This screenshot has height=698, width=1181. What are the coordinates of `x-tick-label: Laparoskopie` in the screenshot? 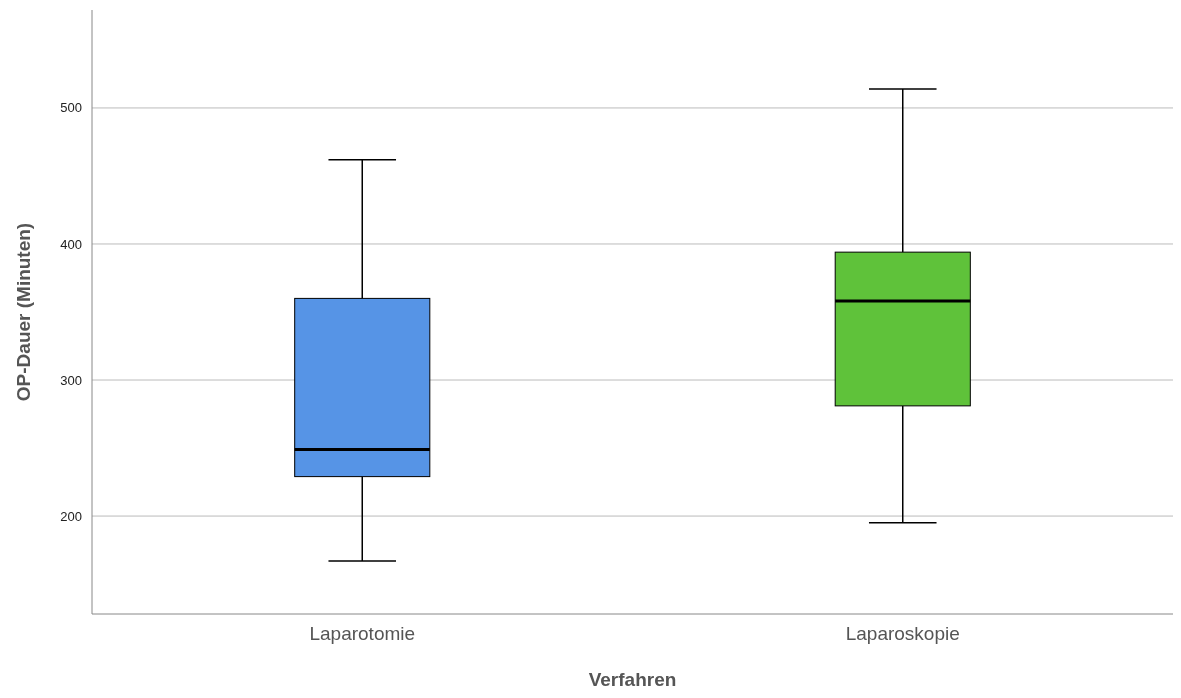 It's located at (902, 633).